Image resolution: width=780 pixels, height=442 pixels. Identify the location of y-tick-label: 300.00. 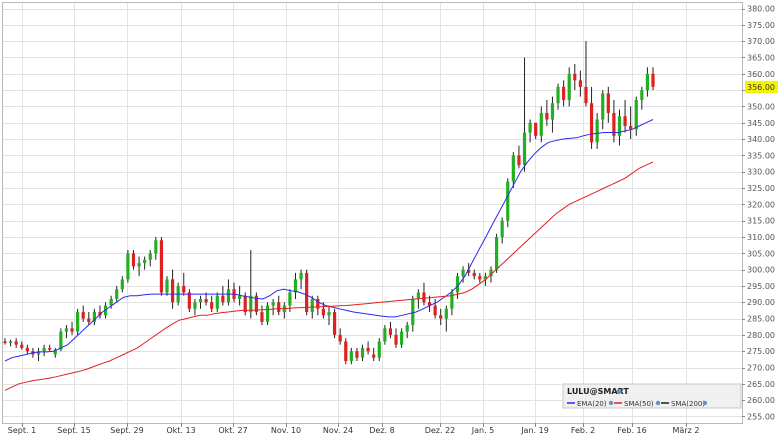
(761, 270).